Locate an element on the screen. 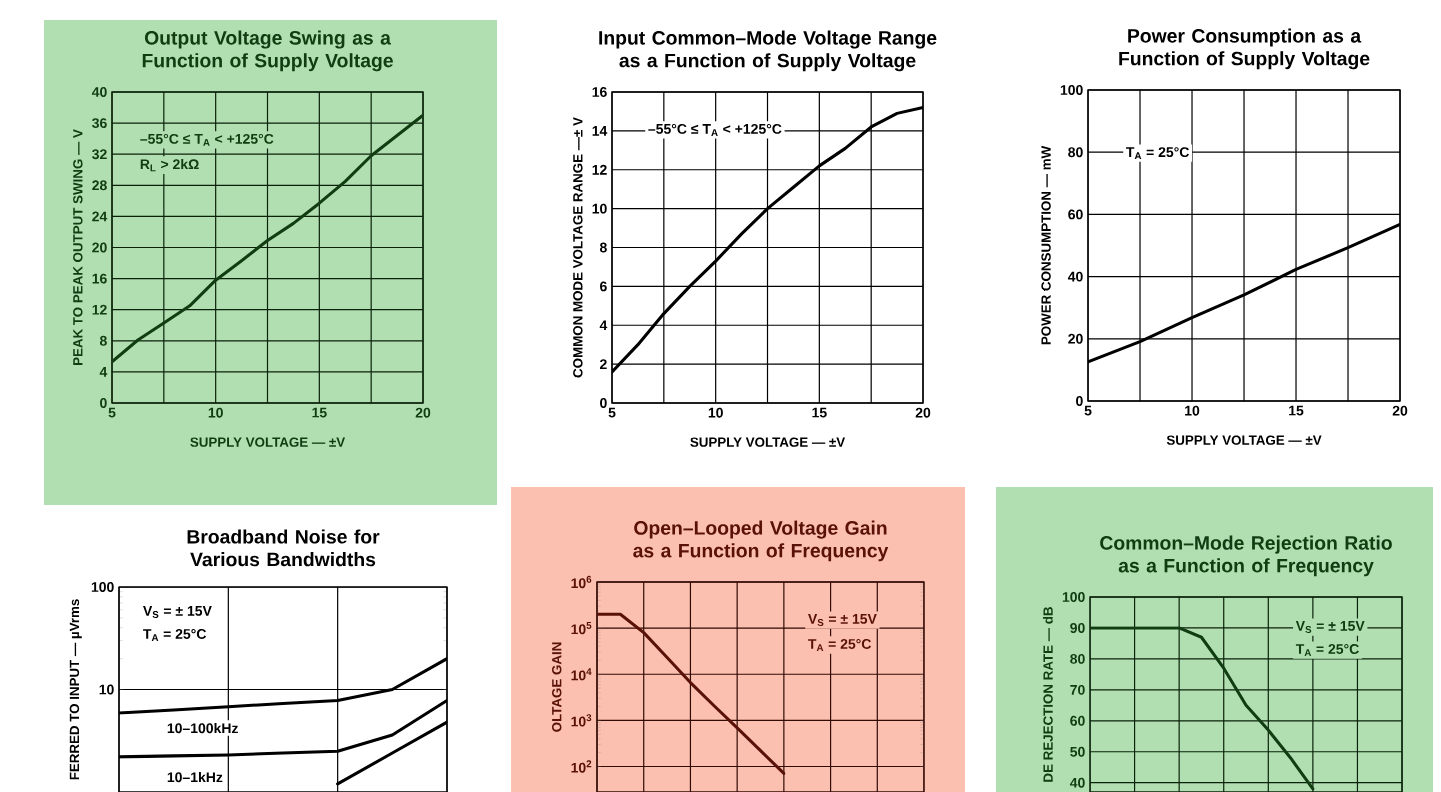 The image size is (1441, 792). y-tick-label: 10$^{3}$ is located at coordinates (581, 720).